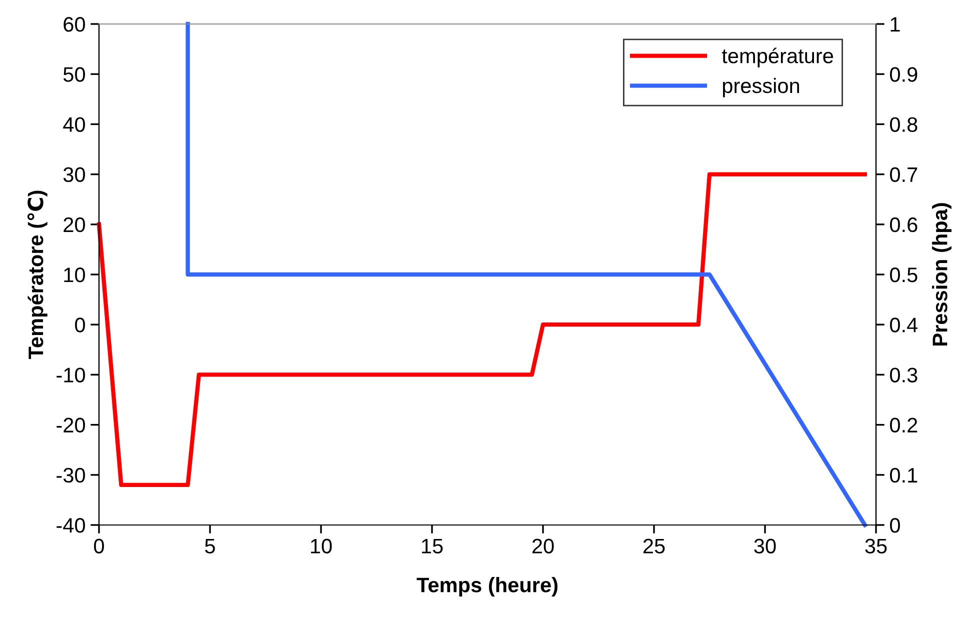 Image resolution: width=953 pixels, height=621 pixels. What do you see at coordinates (895, 24) in the screenshot?
I see `y2-tick-label: 1` at bounding box center [895, 24].